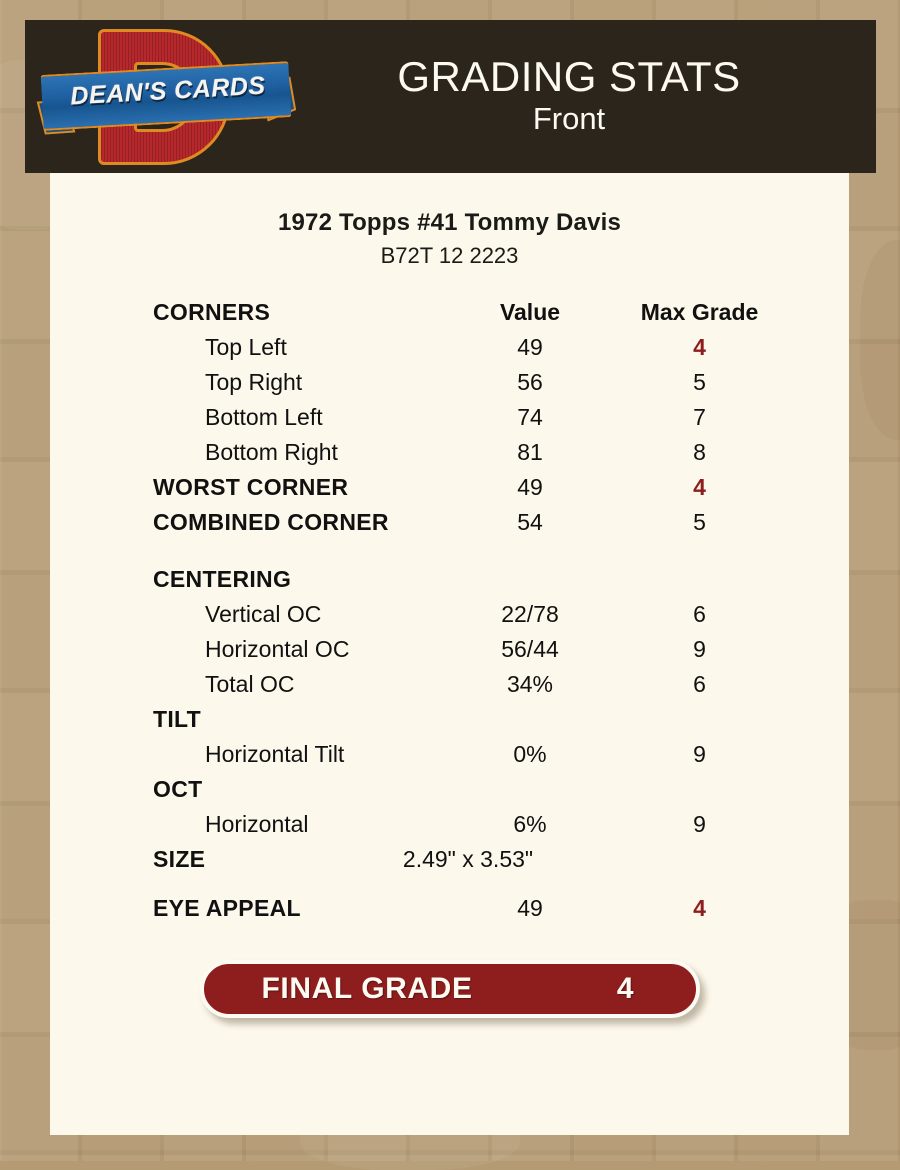 The image size is (900, 1170). Describe the element at coordinates (699, 452) in the screenshot. I see `stat-max-grade: 8` at that location.